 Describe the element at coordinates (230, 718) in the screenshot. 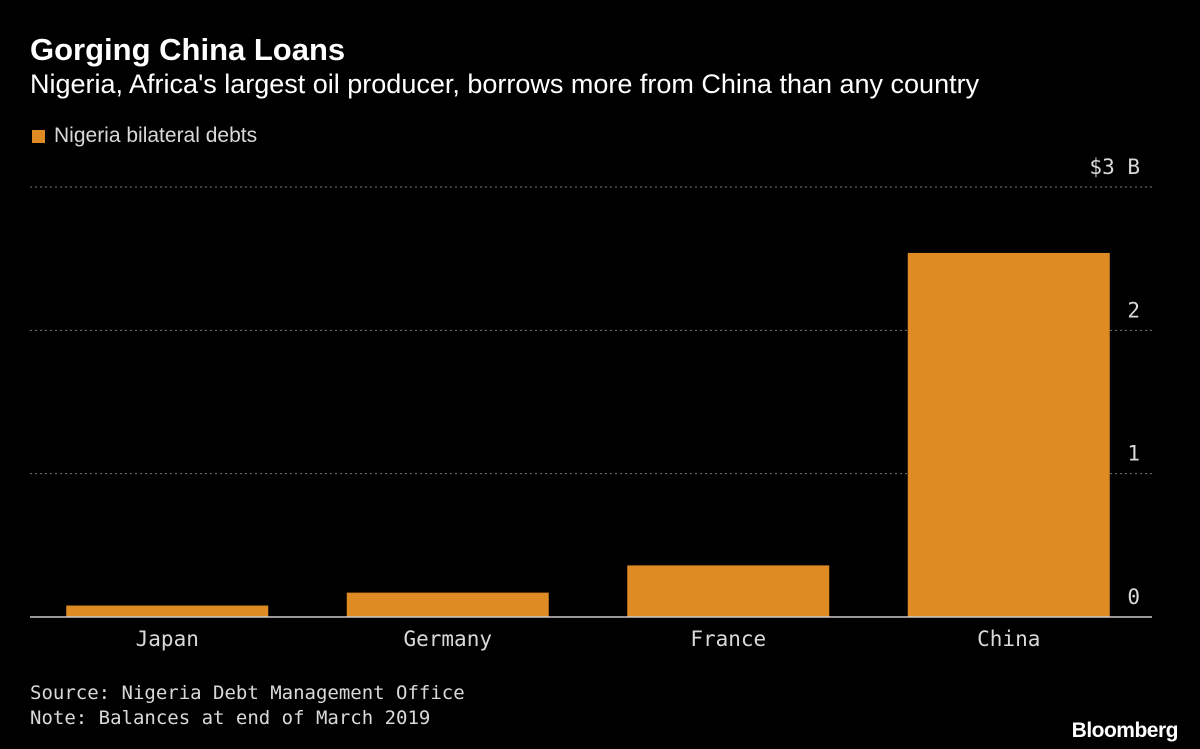

I see `footnote: Note: Balances at end of March 2019` at that location.